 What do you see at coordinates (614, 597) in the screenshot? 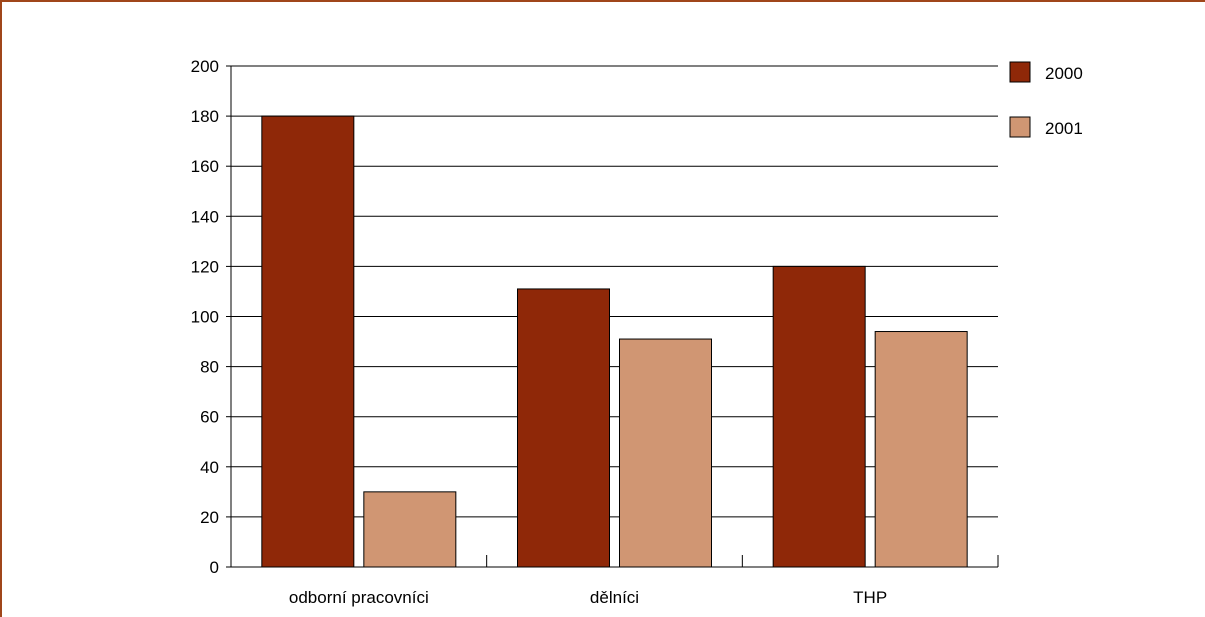
I see `x-tick-label: dělníci` at bounding box center [614, 597].